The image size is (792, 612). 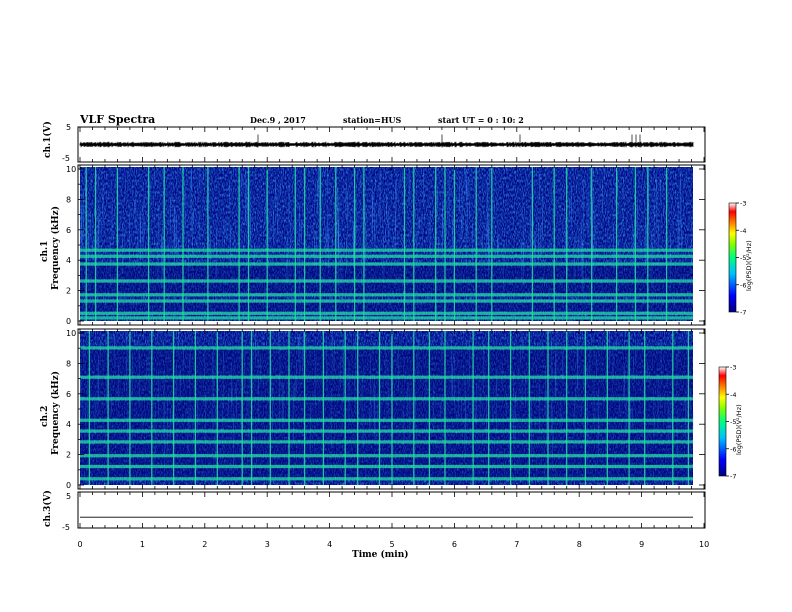 I want to click on ch1-ylabel: ch.1(V), so click(x=47, y=139).